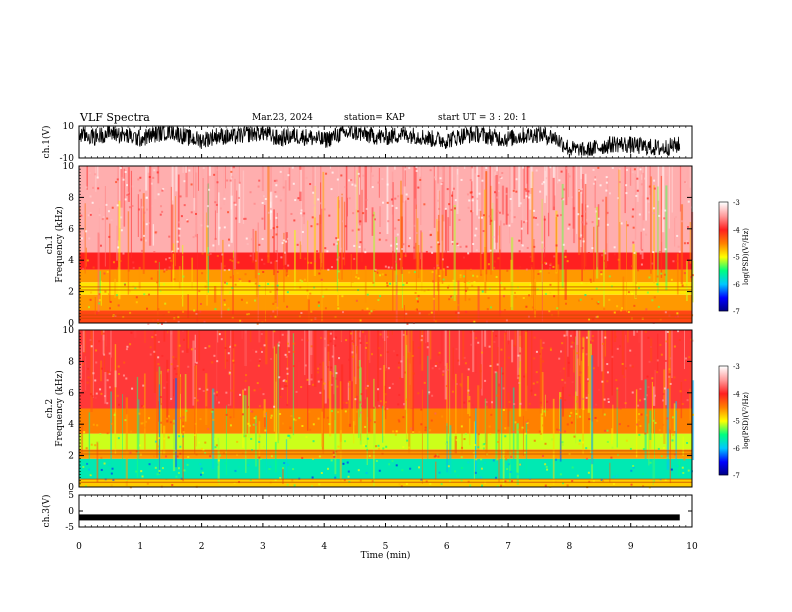  What do you see at coordinates (71, 293) in the screenshot?
I see `y-tick-label: 2` at bounding box center [71, 293].